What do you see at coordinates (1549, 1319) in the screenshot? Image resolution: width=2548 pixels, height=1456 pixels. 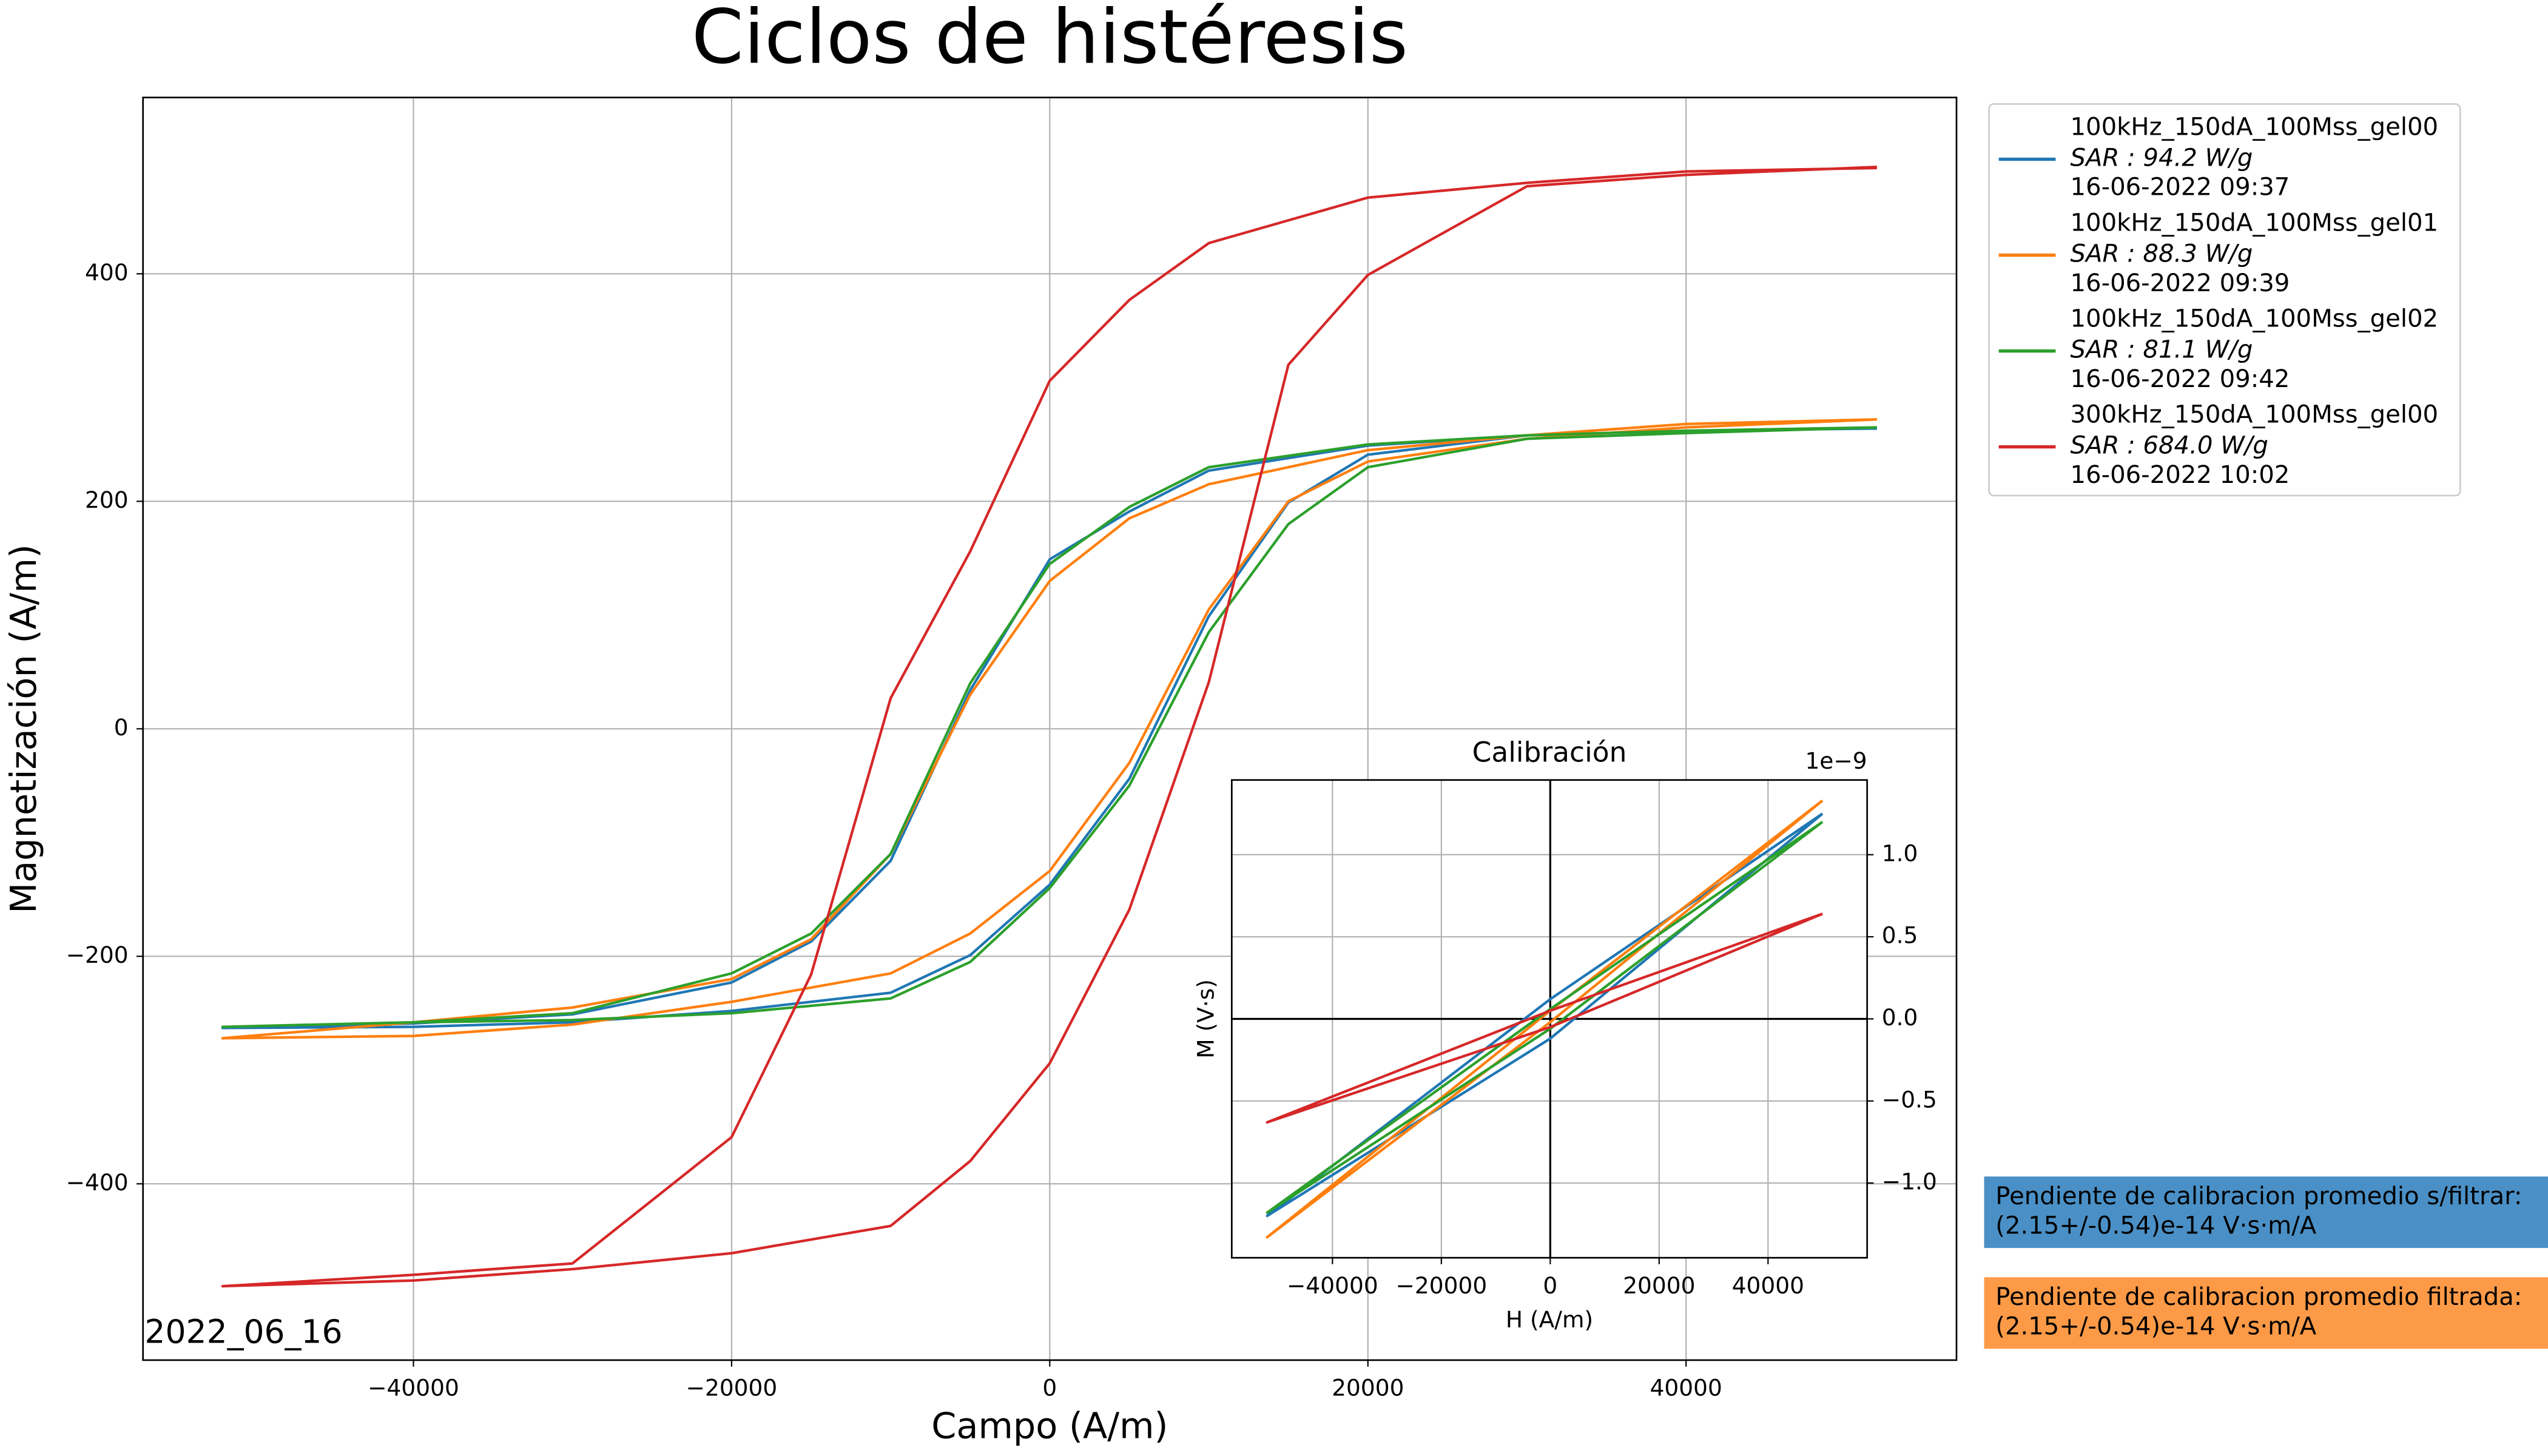 I see `x-axis-label: H (A/m)` at bounding box center [1549, 1319].